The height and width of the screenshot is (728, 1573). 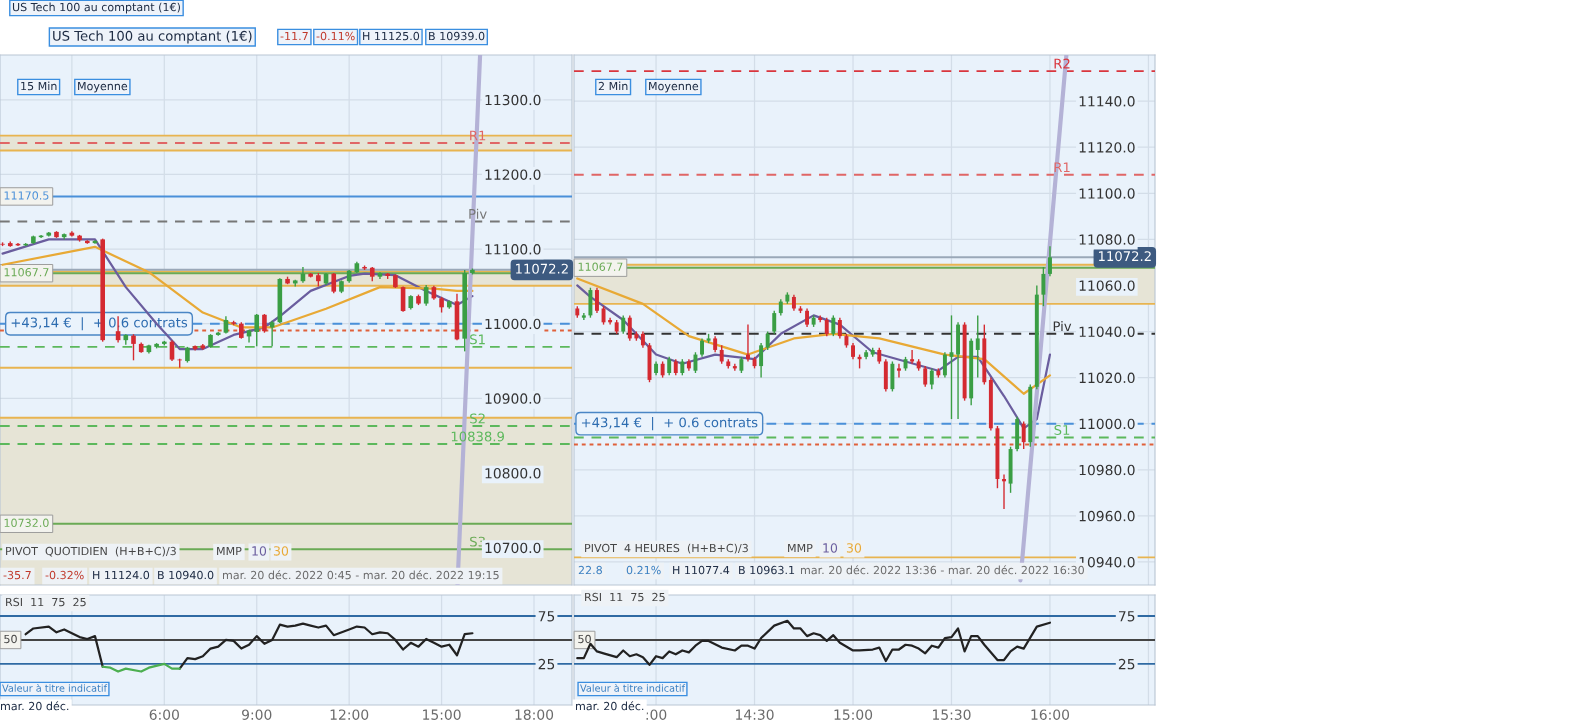 I want to click on y-tick-label: 10800.0, so click(x=513, y=473).